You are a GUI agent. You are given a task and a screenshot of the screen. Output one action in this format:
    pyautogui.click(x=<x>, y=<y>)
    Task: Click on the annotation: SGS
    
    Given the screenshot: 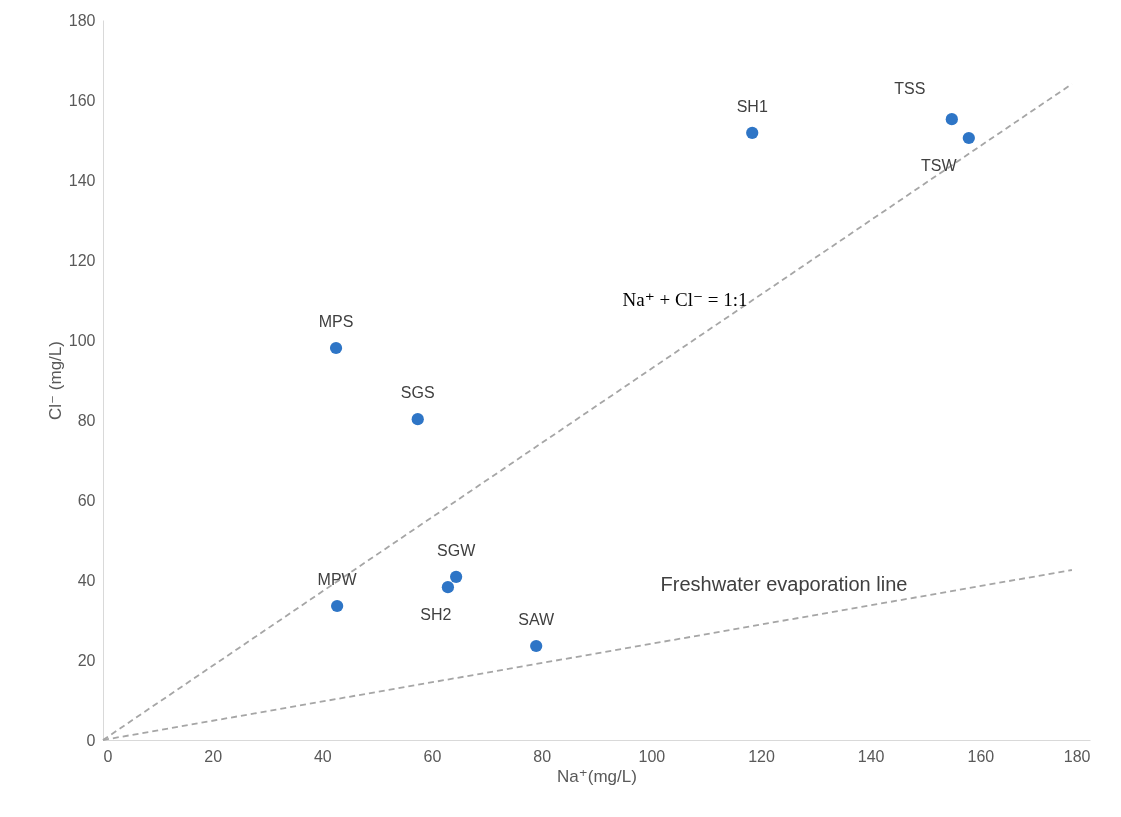 What is the action you would take?
    pyautogui.click(x=417, y=393)
    